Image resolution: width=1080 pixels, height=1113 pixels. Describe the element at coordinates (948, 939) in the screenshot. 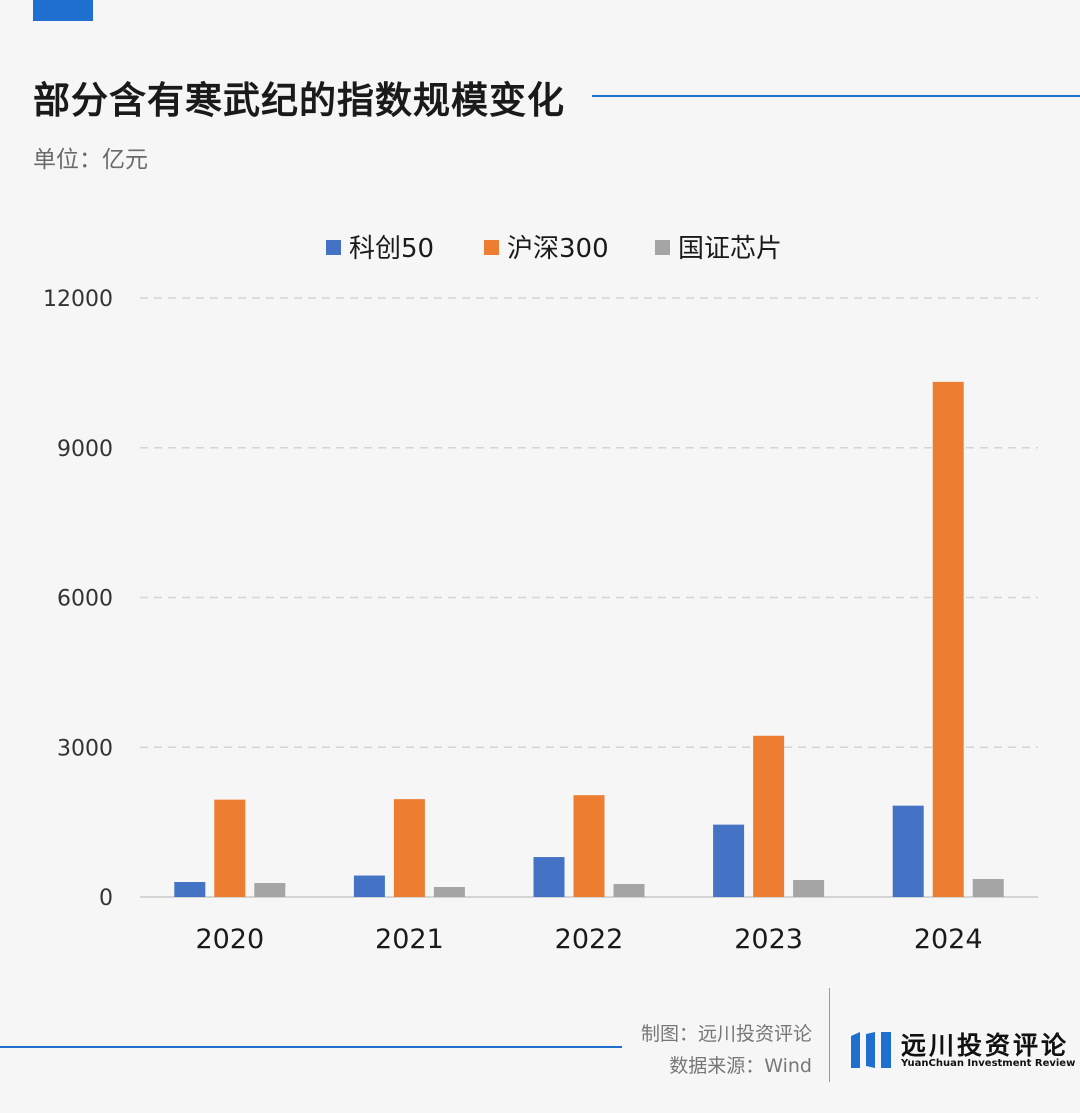

I see `x-tick-label: 2024` at that location.